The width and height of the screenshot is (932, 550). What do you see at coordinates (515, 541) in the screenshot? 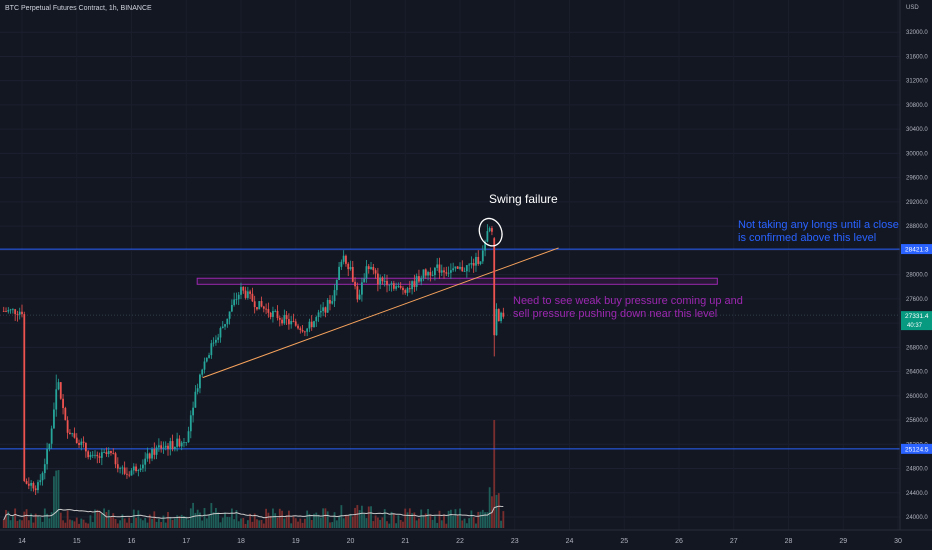
I see `x-tick-label: 23` at bounding box center [515, 541].